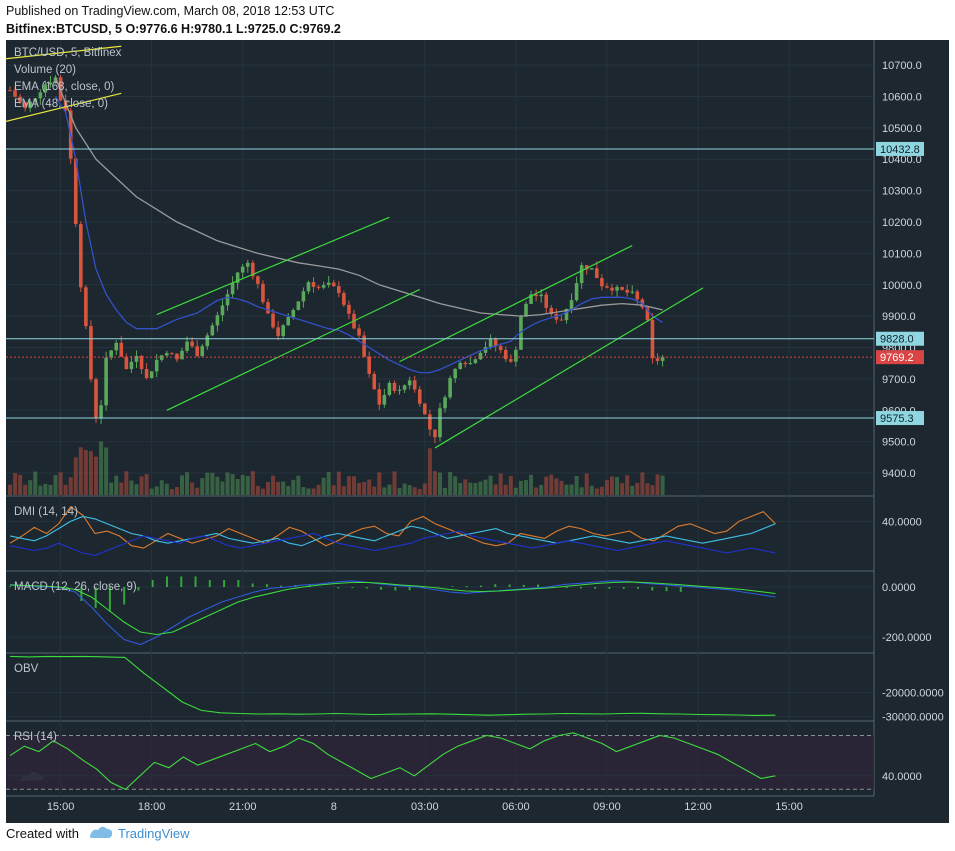  I want to click on indicator-tick-label: 40.0000, so click(902, 522).